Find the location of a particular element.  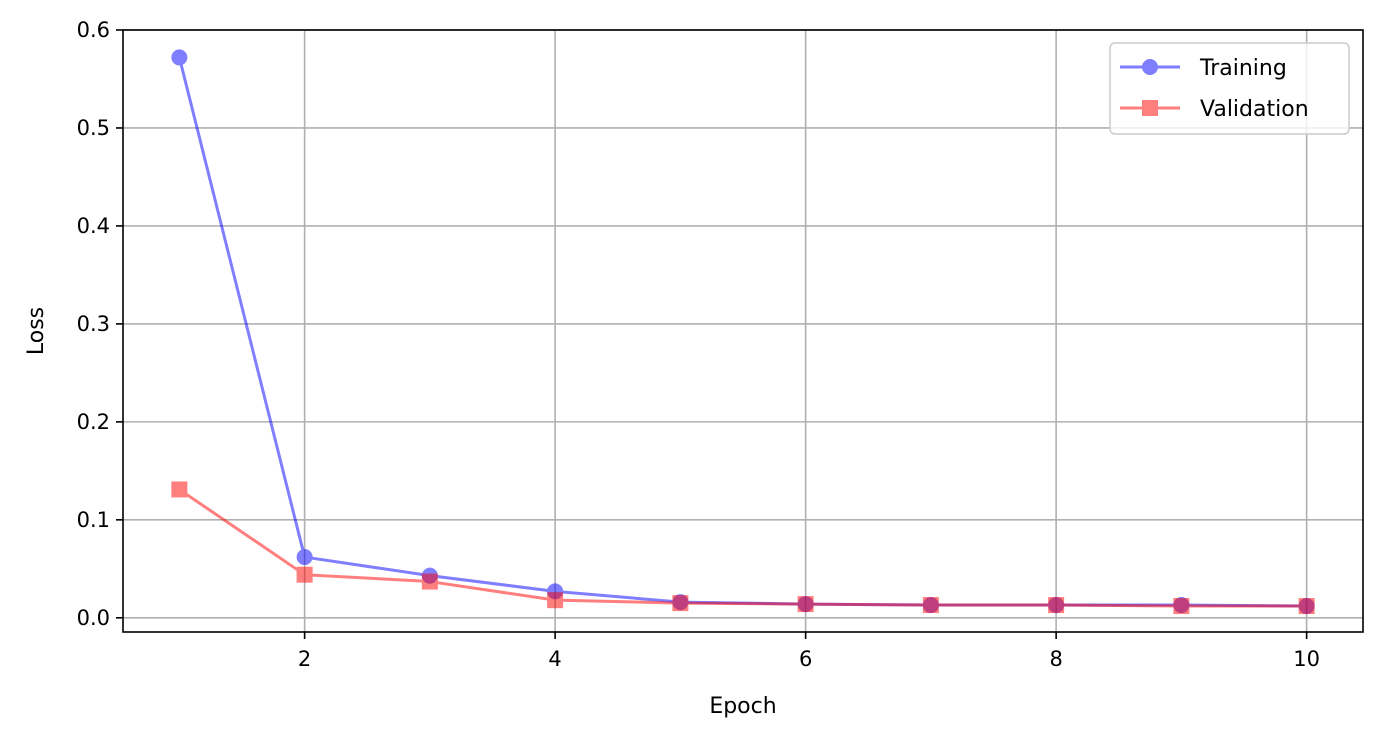

y-tick-label: 0.4 is located at coordinates (93, 226).